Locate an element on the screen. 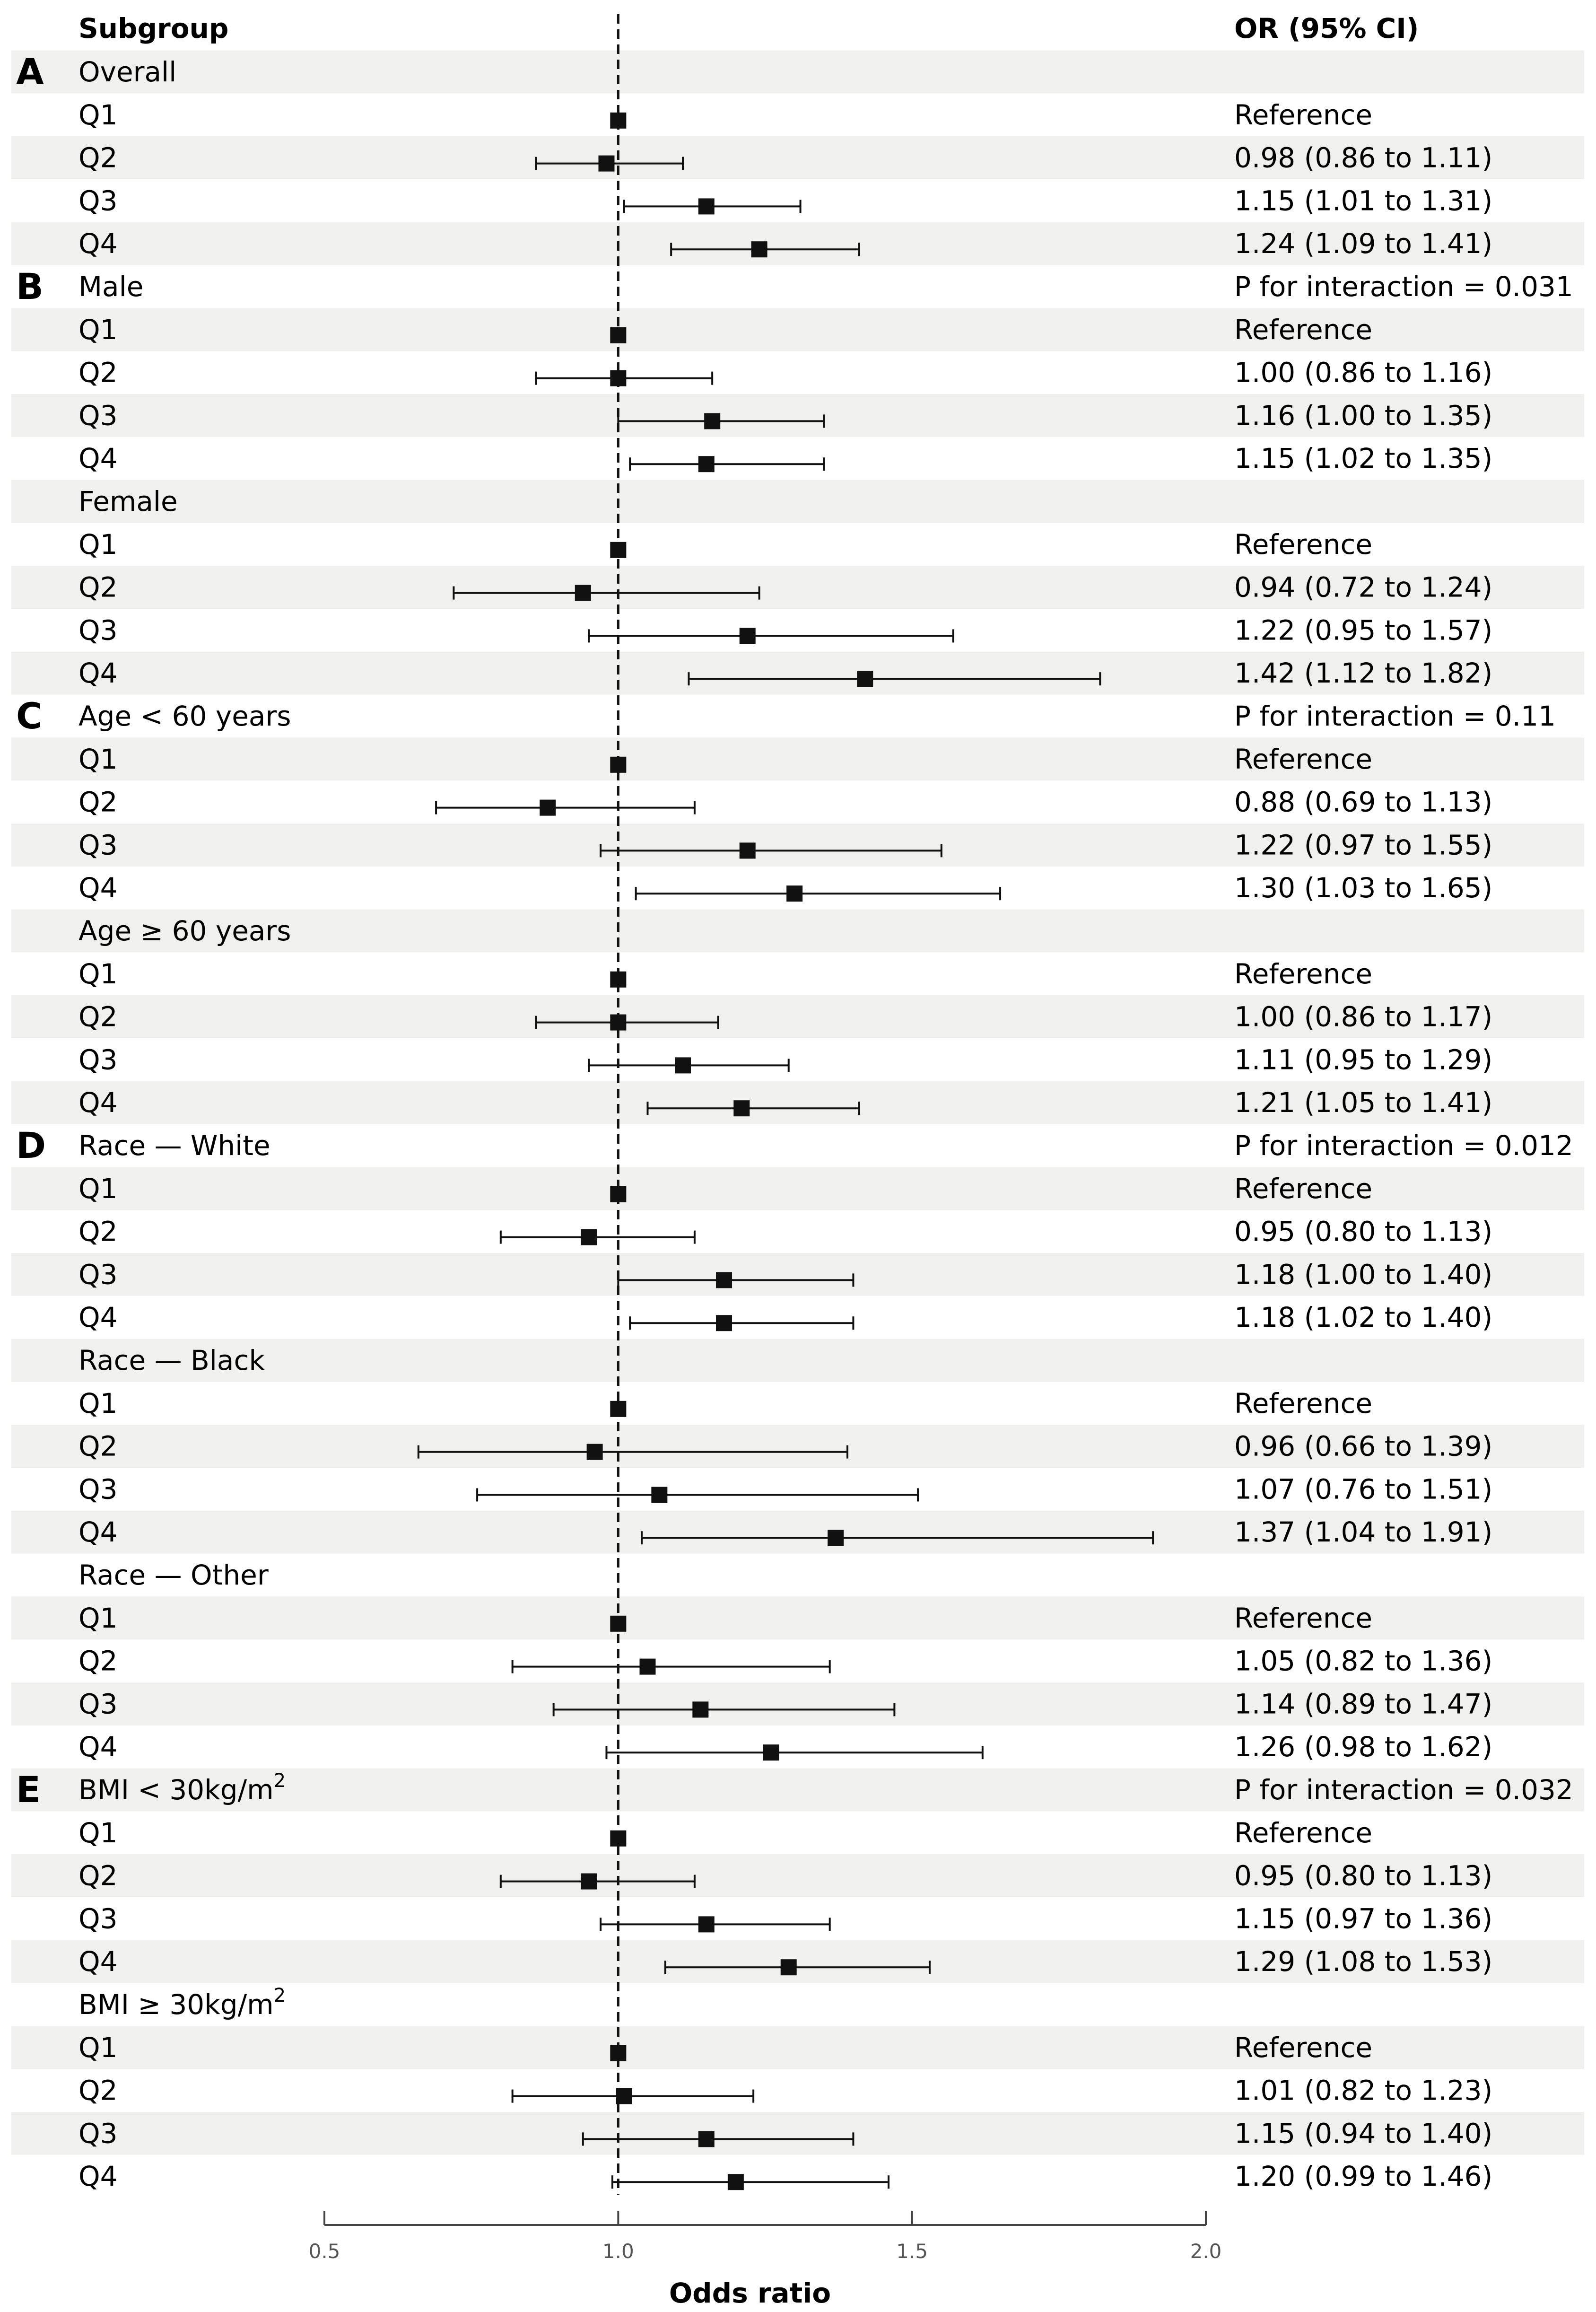 This screenshot has width=1596, height=2312. or-ci-label: 1.15 (0.94 to 1.40) is located at coordinates (1363, 2133).